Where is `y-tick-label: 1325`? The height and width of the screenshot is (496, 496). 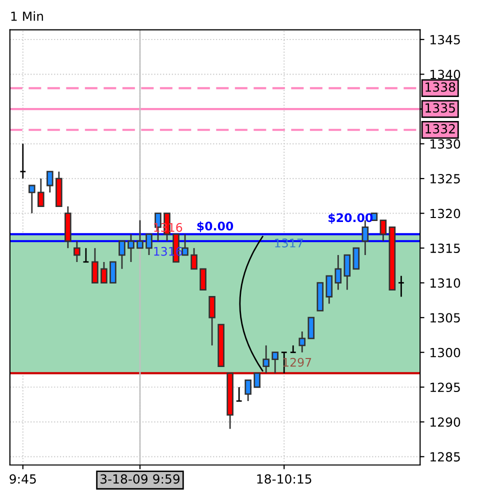 y-tick-label: 1325 is located at coordinates (445, 179).